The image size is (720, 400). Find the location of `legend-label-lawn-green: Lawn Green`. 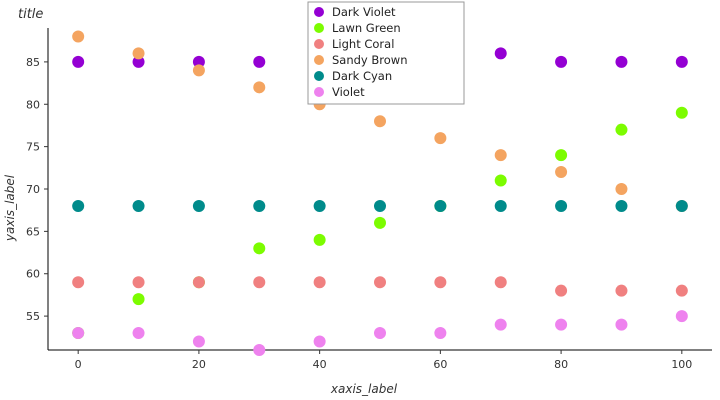

legend-label-lawn-green: Lawn Green is located at coordinates (366, 28).